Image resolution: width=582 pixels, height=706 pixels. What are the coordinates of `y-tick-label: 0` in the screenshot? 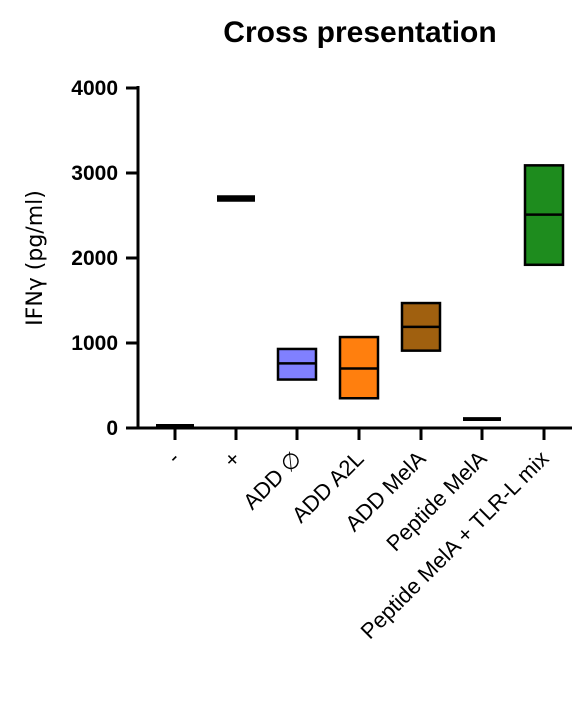 It's located at (112, 428).